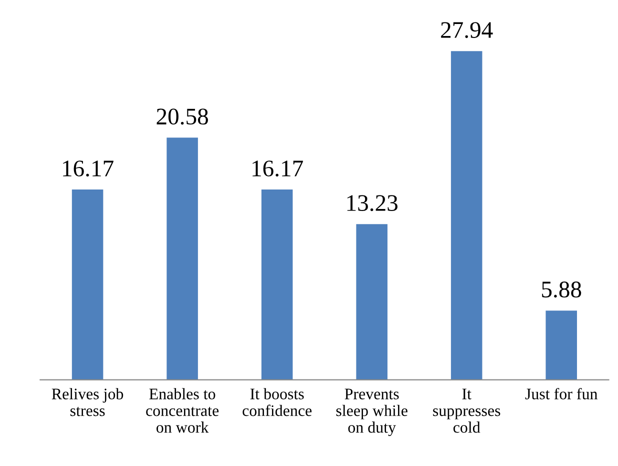 The width and height of the screenshot is (618, 466). What do you see at coordinates (561, 394) in the screenshot?
I see `x-tick-label: Just for fun` at bounding box center [561, 394].